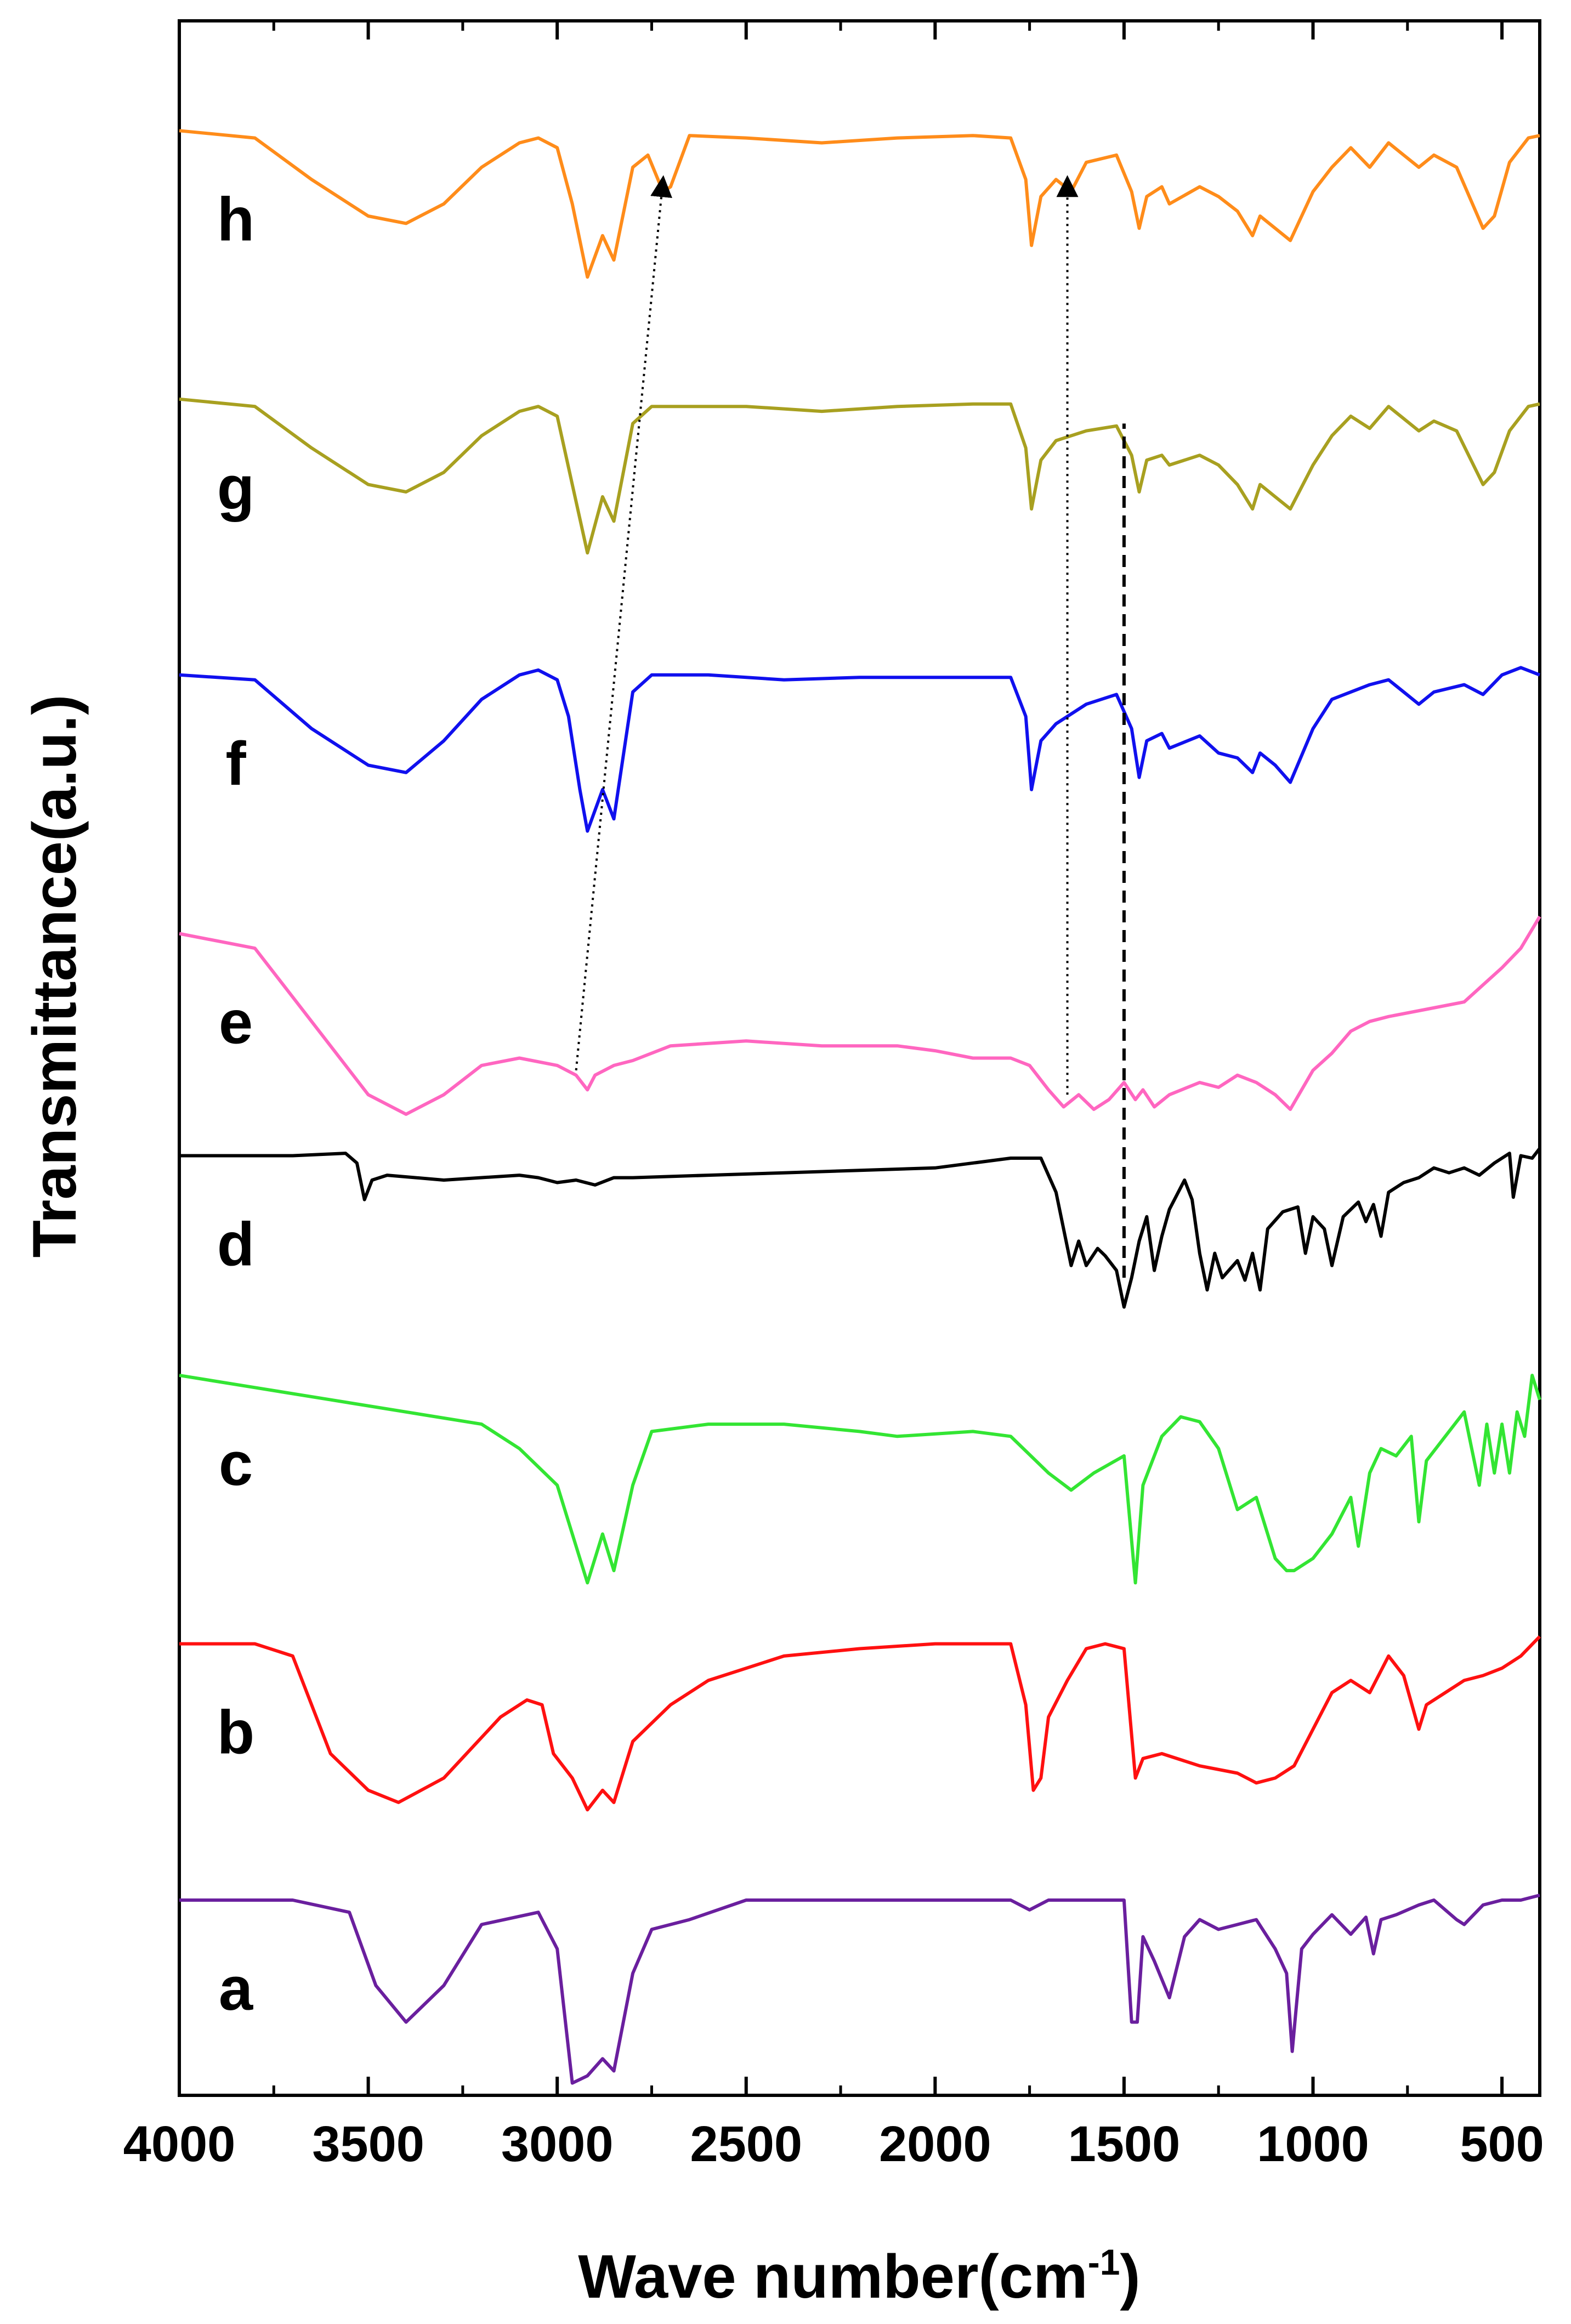  Describe the element at coordinates (236, 1022) in the screenshot. I see `series-label-e: e` at that location.